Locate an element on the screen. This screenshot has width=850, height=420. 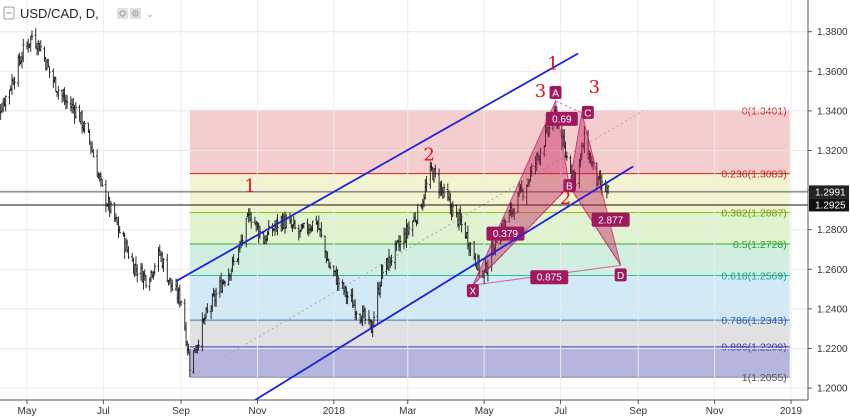
price-tick-label: 1.2800 is located at coordinates (832, 230).